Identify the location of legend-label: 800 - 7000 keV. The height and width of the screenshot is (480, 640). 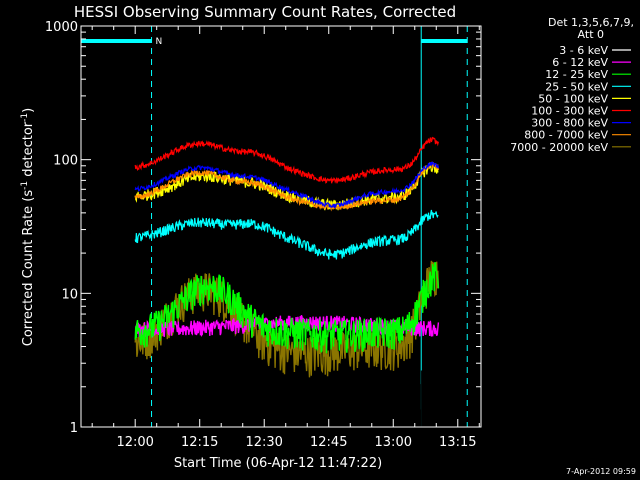
(566, 135).